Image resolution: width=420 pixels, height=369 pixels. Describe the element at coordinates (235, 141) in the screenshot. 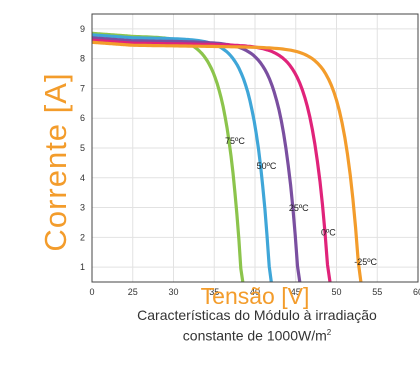

I see `series-label-0: 75ºC` at that location.